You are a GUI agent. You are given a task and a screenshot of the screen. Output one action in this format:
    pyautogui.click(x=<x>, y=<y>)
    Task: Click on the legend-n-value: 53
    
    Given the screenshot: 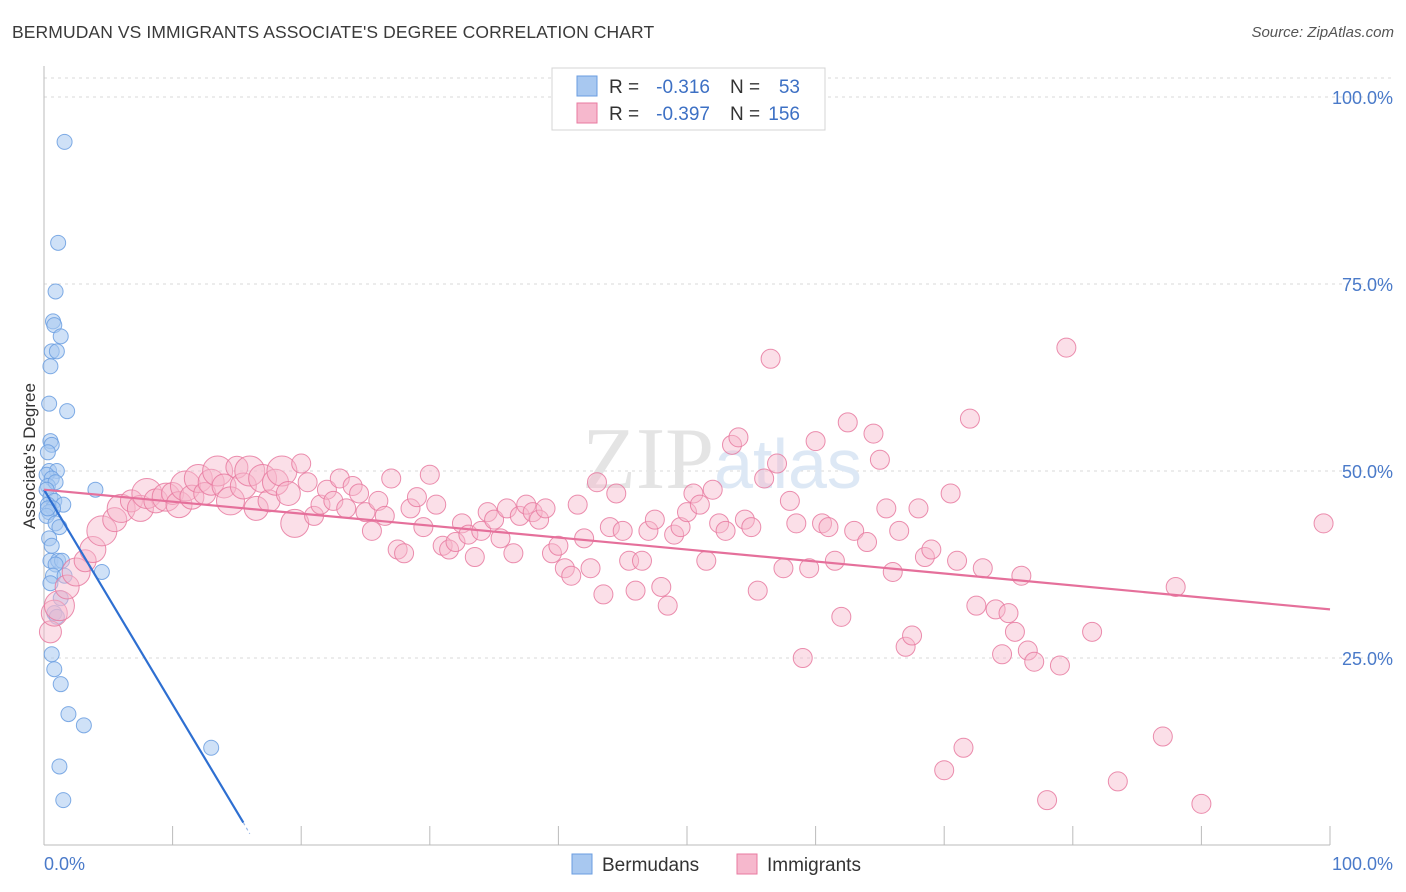 What is the action you would take?
    pyautogui.click(x=789, y=87)
    